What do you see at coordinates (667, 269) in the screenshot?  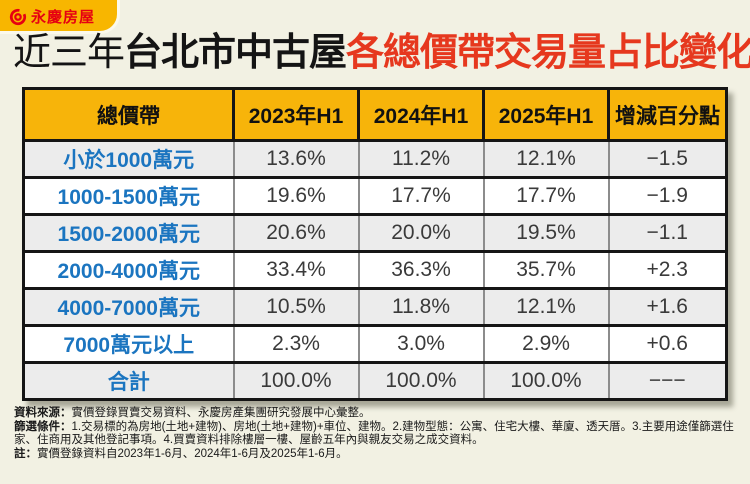 I see `cell-value: +2.3` at bounding box center [667, 269].